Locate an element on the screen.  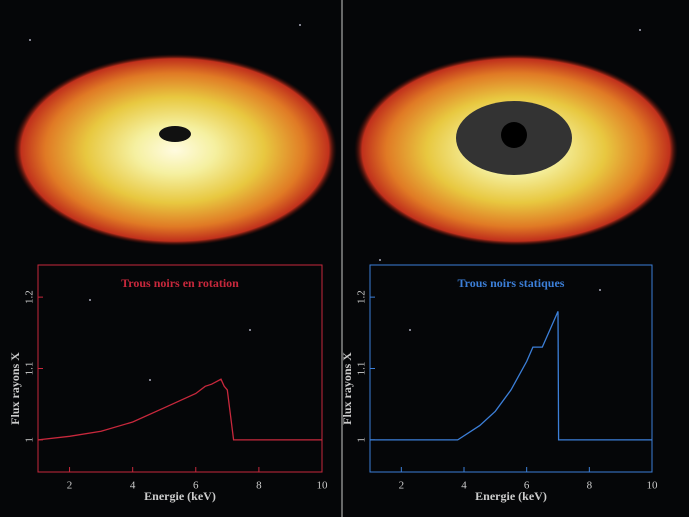
chart-title: Trous noirs statiques is located at coordinates (511, 283).